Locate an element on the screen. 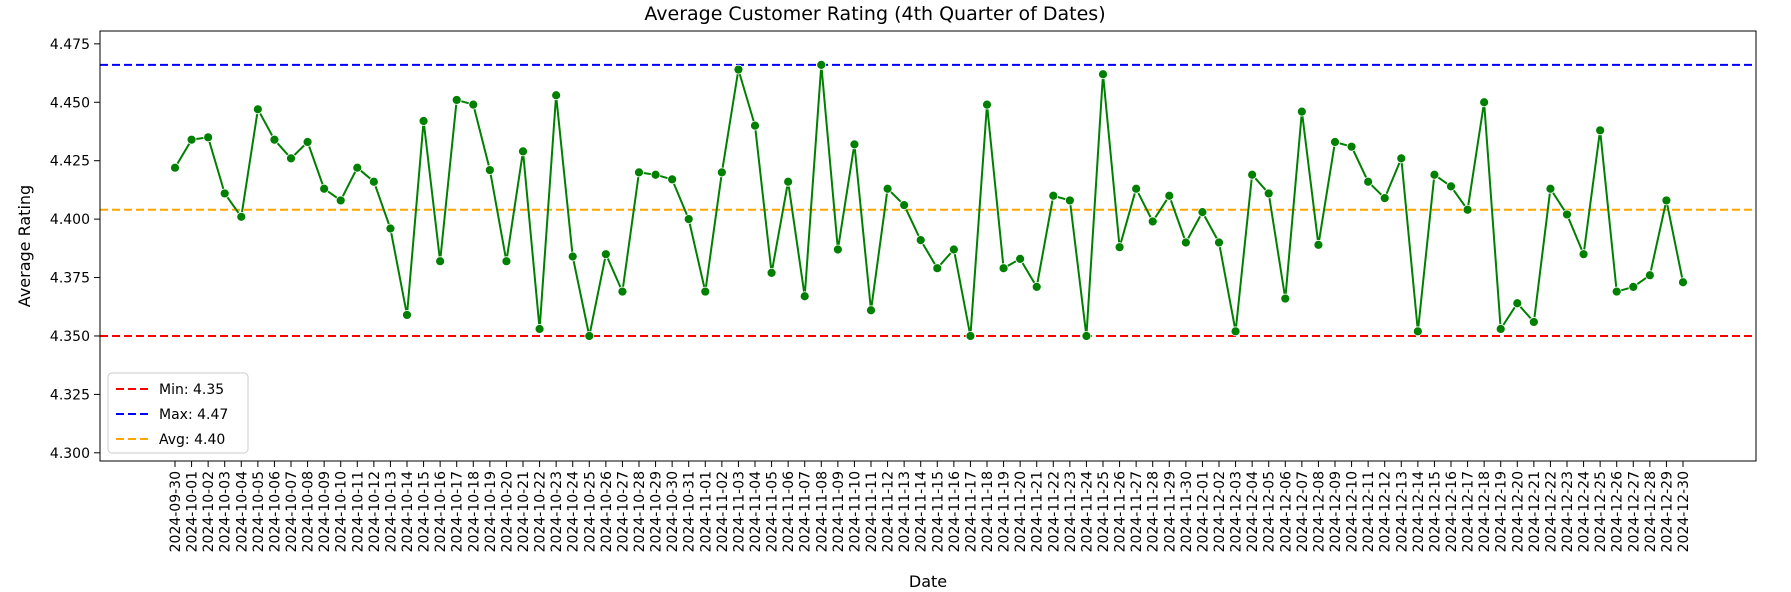 This screenshot has width=1791, height=592. y-tick-label: 4.325 is located at coordinates (70, 395).